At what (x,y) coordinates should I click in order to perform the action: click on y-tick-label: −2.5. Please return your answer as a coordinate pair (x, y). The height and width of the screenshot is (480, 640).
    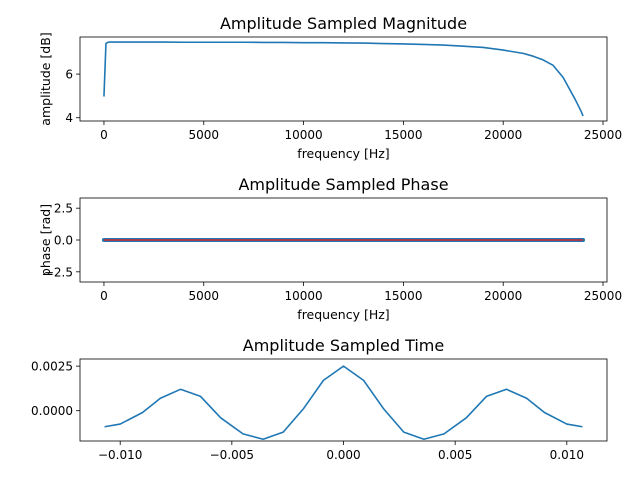
    Looking at the image, I should click on (58, 272).